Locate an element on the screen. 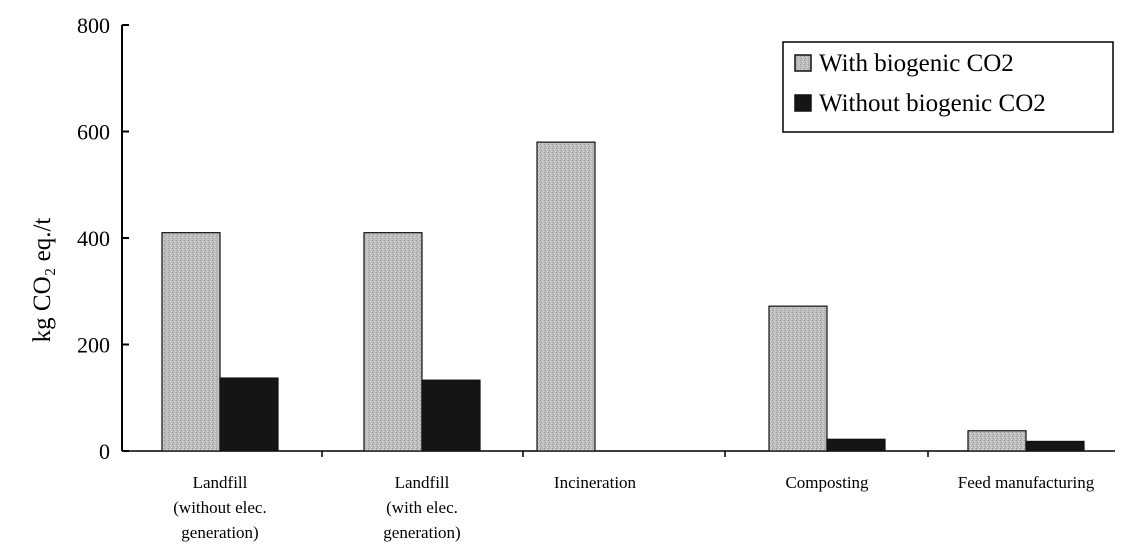 This screenshot has height=553, width=1124. x-category-label: Composting is located at coordinates (827, 482).